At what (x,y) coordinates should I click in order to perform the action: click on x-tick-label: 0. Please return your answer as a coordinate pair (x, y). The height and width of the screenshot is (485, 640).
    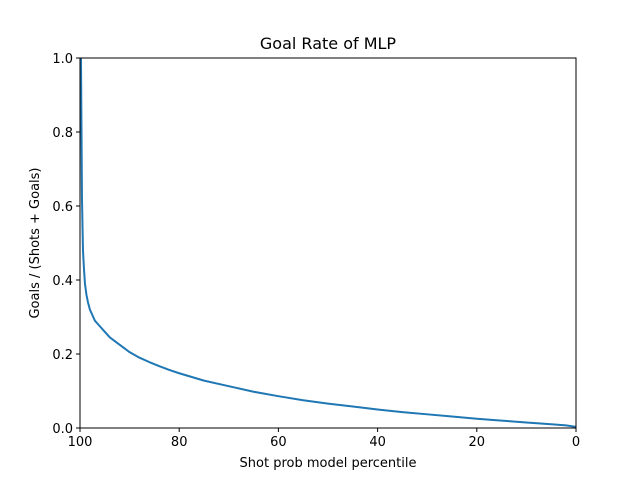
    Looking at the image, I should click on (576, 442).